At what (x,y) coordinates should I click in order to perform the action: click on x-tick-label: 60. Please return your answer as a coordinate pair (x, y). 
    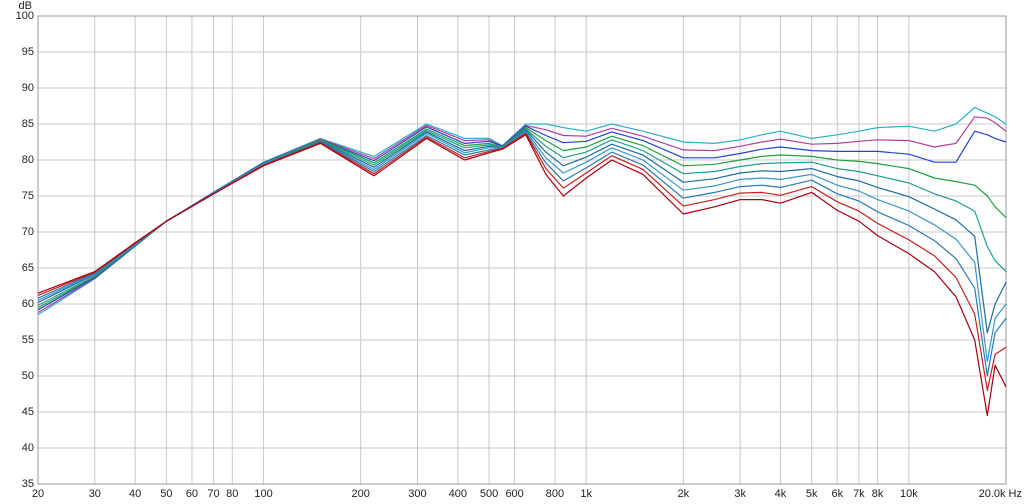
    Looking at the image, I should click on (192, 494).